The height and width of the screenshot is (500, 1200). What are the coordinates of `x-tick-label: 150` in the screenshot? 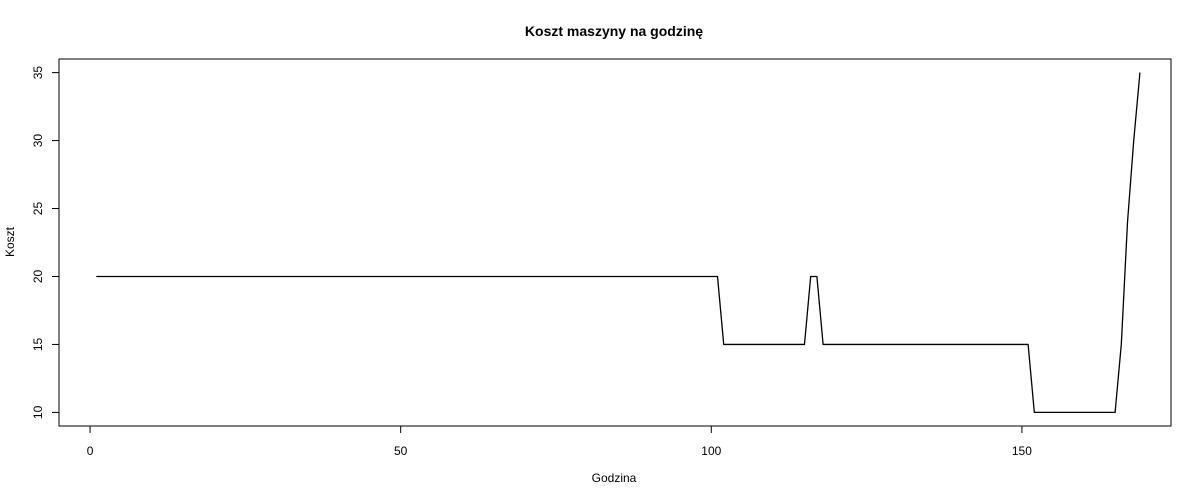 It's located at (1022, 451).